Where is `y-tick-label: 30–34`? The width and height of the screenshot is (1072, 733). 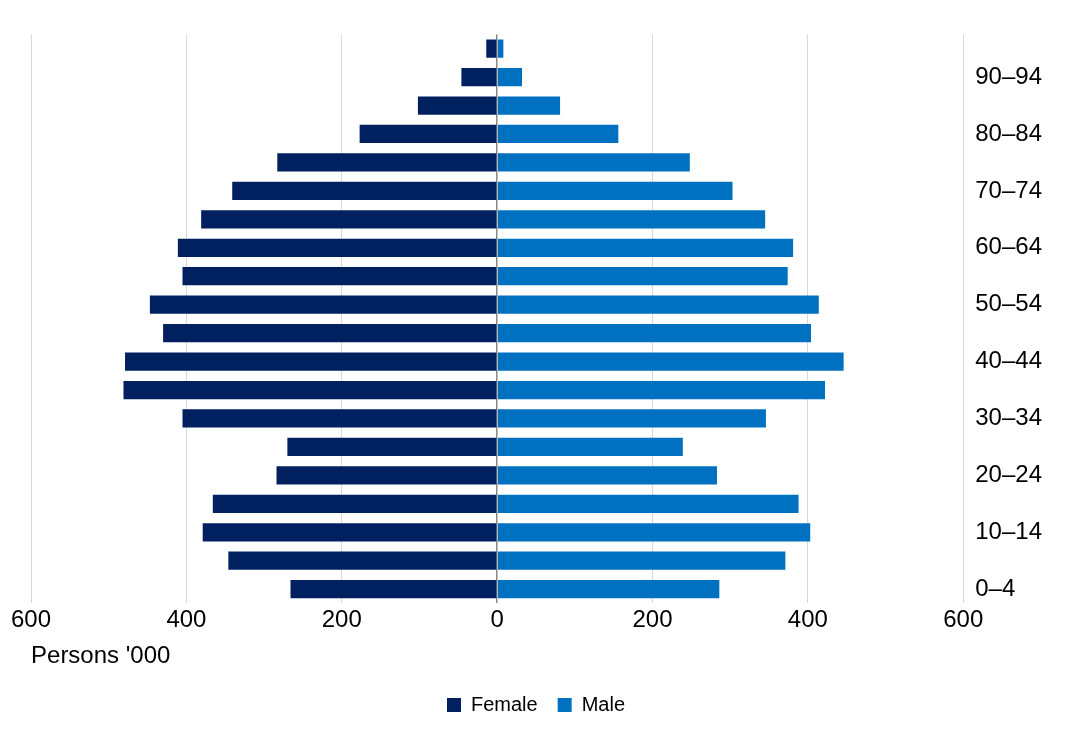
y-tick-label: 30–34 is located at coordinates (1009, 417).